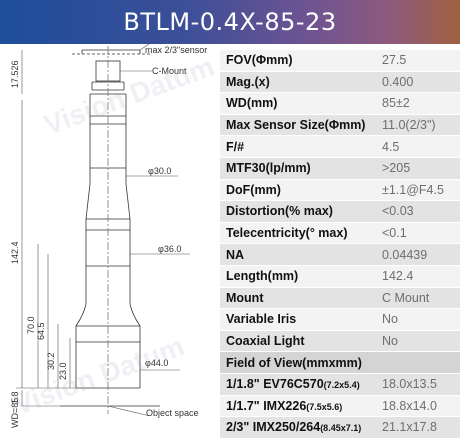  I want to click on dim-23-0: 23.0, so click(63, 371).